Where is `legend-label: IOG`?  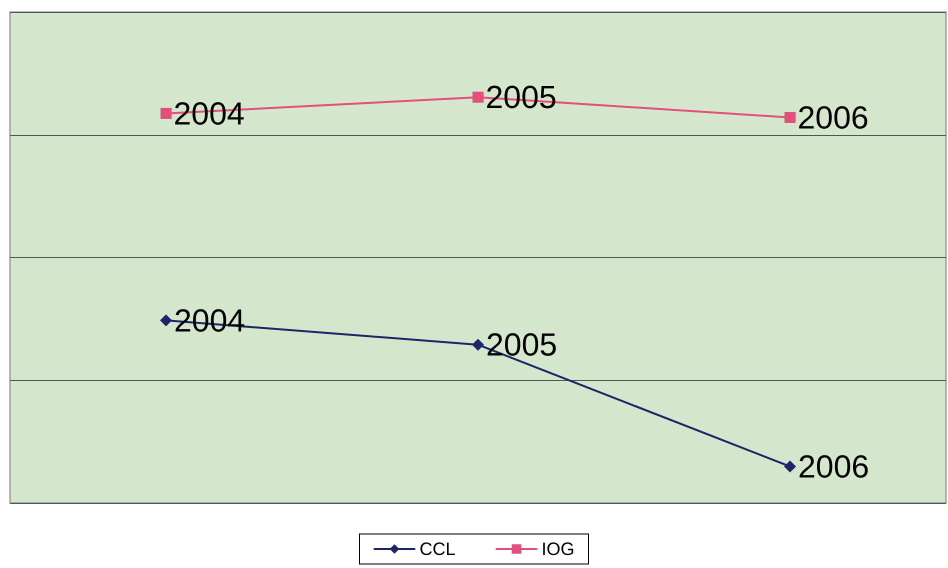
legend-label: IOG is located at coordinates (558, 549).